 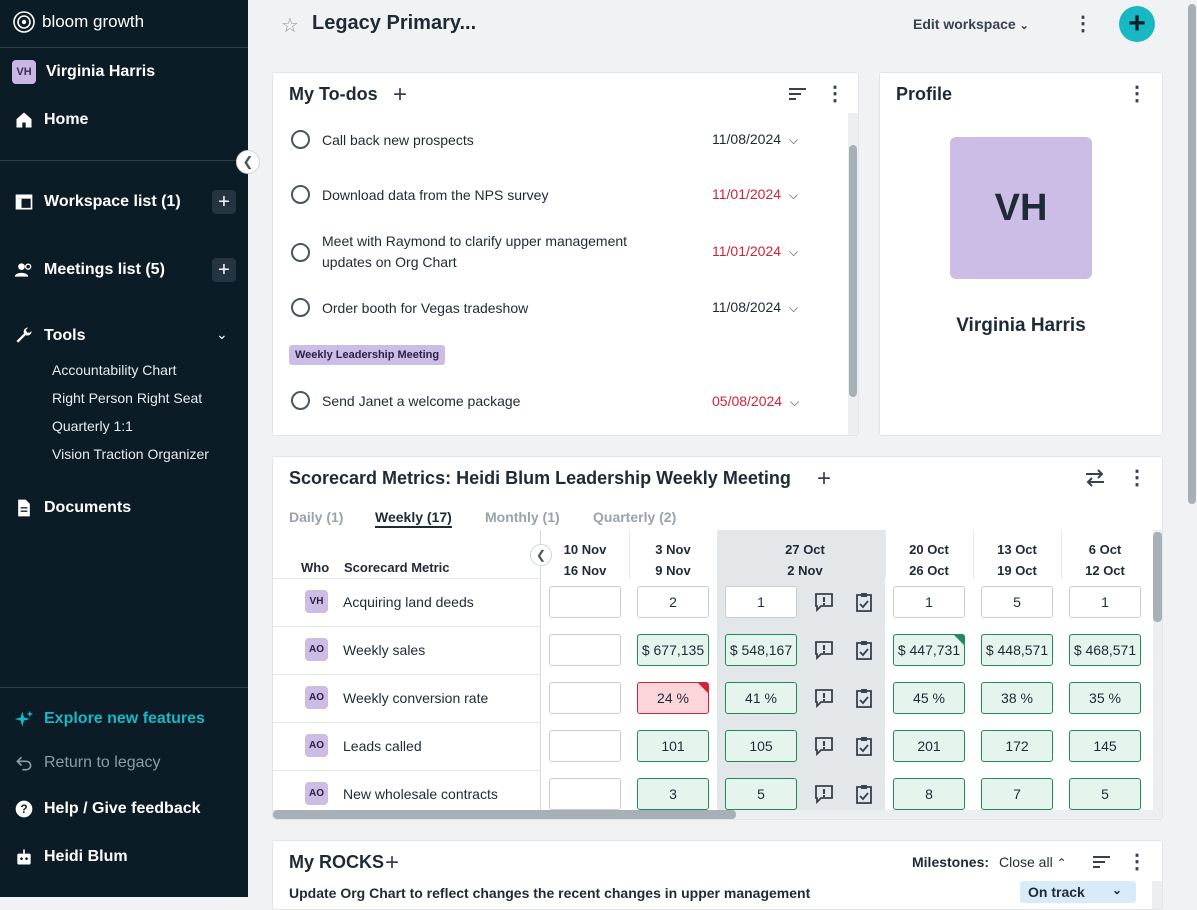 I want to click on sidebar-item-quarterly-1-1: Quarterly 1:1, so click(x=92, y=426).